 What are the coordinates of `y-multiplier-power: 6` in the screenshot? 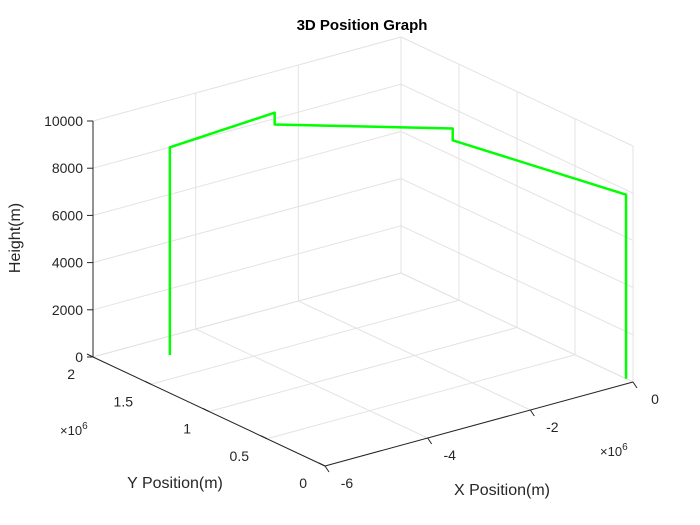 It's located at (85, 426).